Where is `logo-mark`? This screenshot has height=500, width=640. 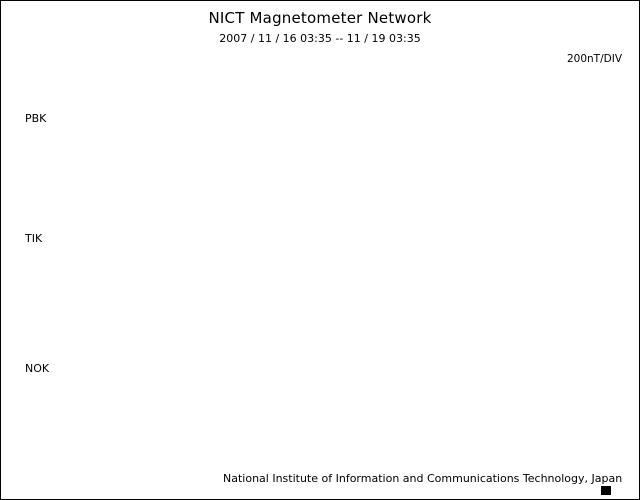 logo-mark is located at coordinates (606, 490).